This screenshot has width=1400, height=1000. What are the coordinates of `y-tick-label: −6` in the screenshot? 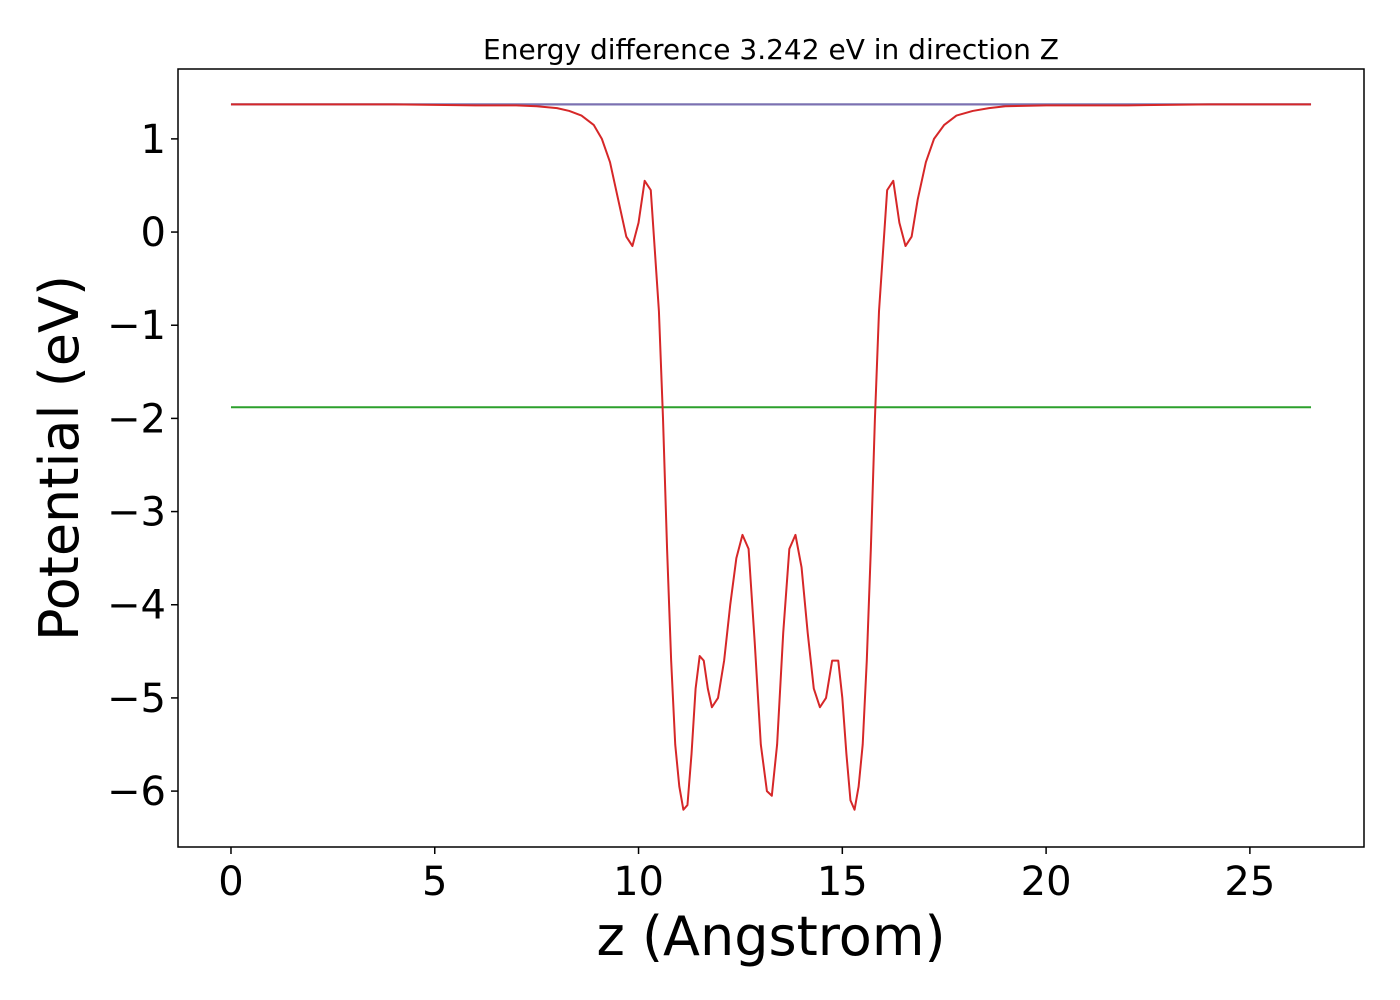 It's located at (136, 792).